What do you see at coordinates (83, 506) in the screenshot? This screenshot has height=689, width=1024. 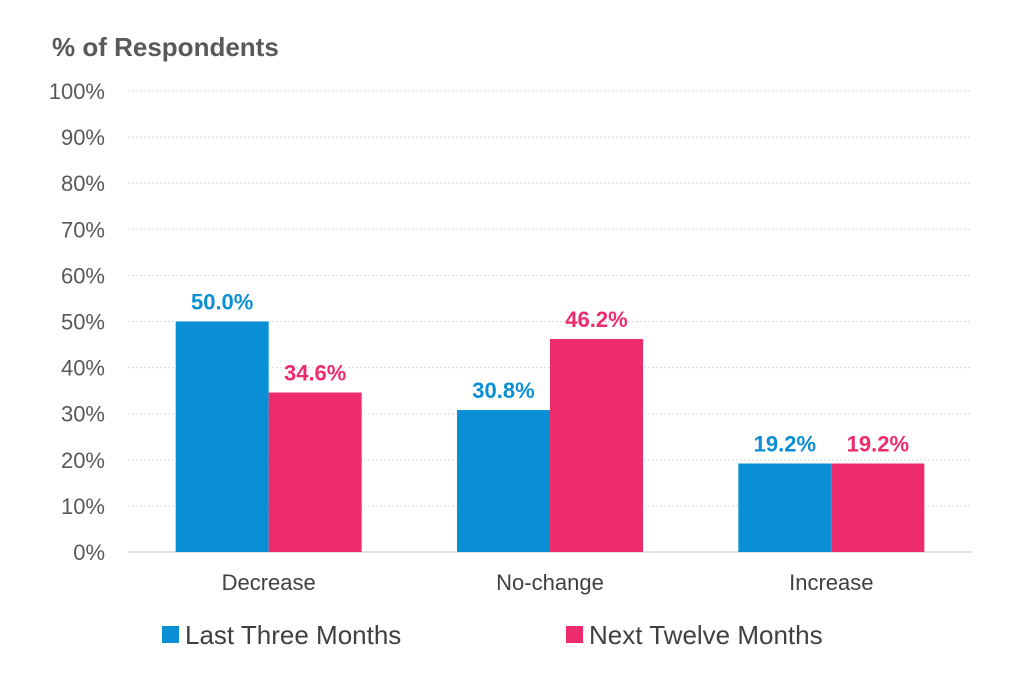 I see `y-tick-label: 10%` at bounding box center [83, 506].